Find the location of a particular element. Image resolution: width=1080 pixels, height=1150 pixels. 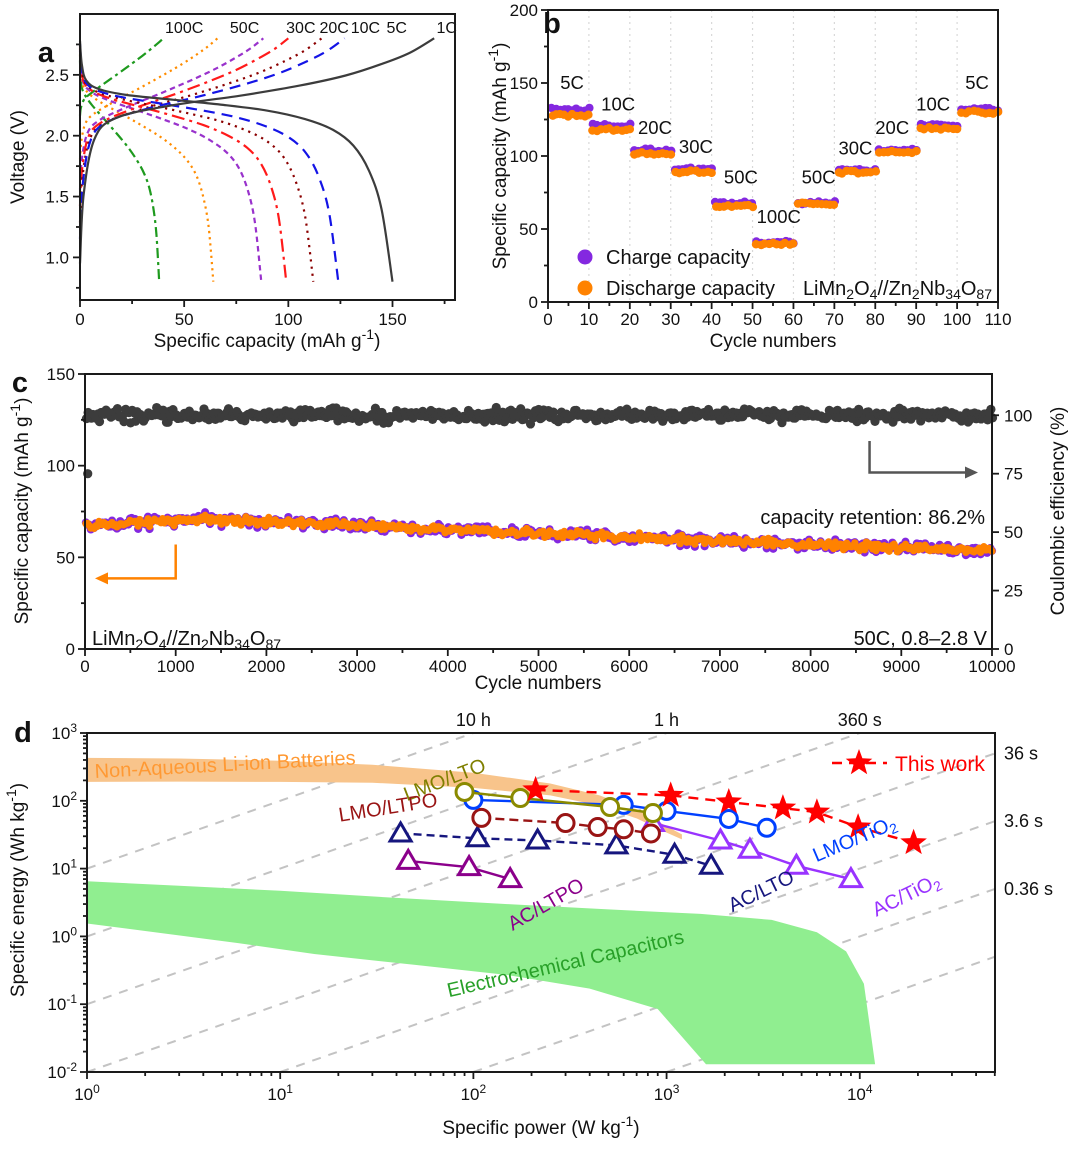

d-label: AC/TiO2 is located at coordinates (907, 896).